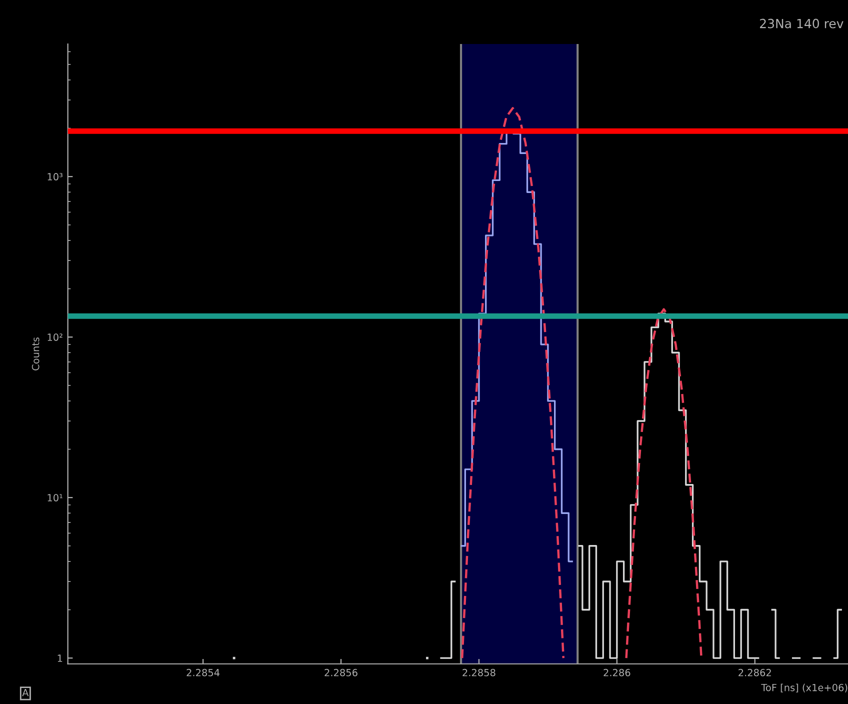 The width and height of the screenshot is (848, 704). I want to click on x-tick-label: 2.2862, so click(754, 672).